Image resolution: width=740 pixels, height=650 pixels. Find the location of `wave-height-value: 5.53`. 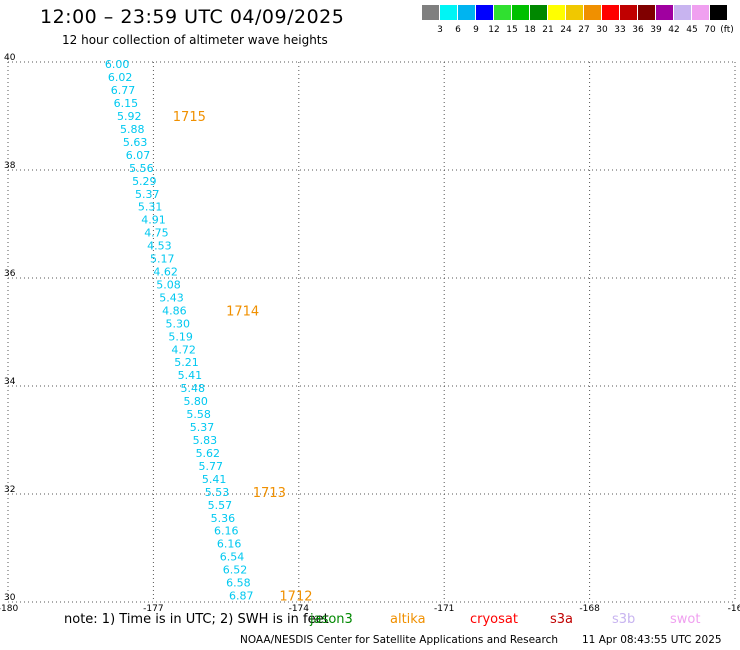

wave-height-value: 5.53 is located at coordinates (217, 492).